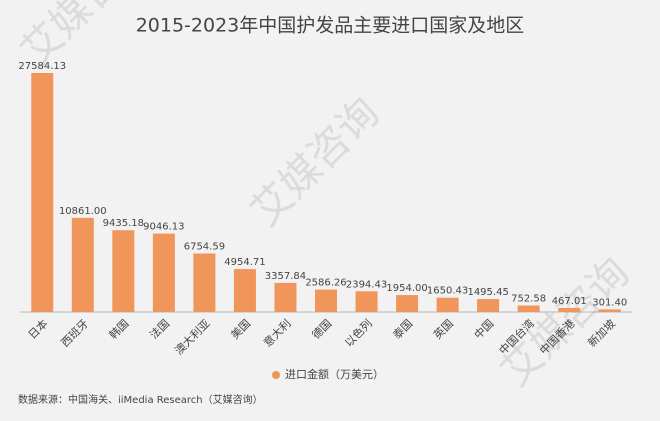 The height and width of the screenshot is (421, 660). I want to click on legend-label: 进口金额（万美元）, so click(334, 374).